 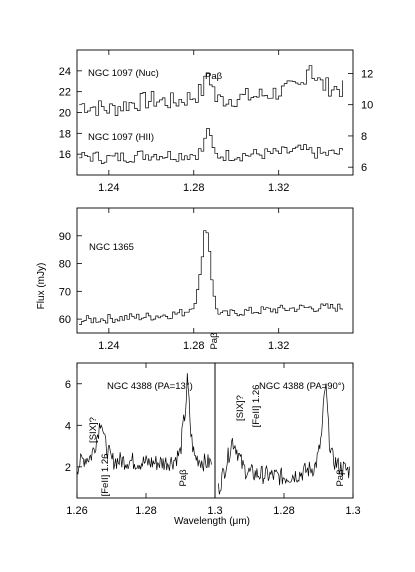 I want to click on y-tick-label: 22, so click(x=65, y=93).